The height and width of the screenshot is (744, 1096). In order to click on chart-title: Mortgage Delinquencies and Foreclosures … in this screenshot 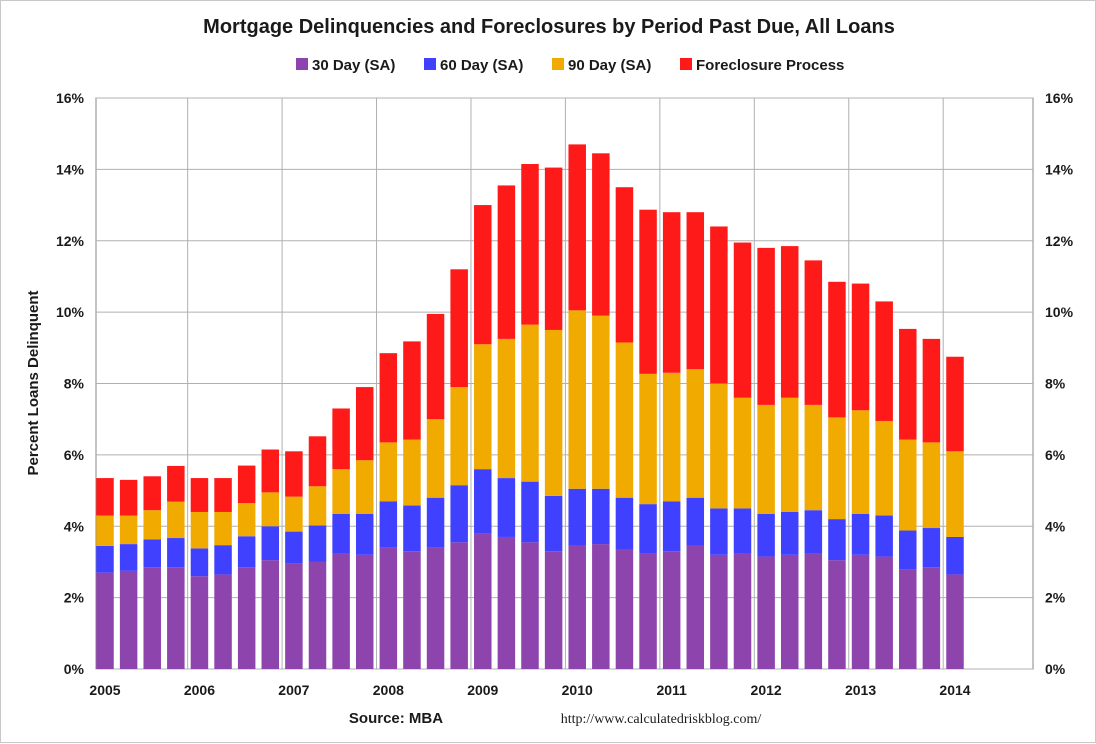, I will do `click(549, 27)`.